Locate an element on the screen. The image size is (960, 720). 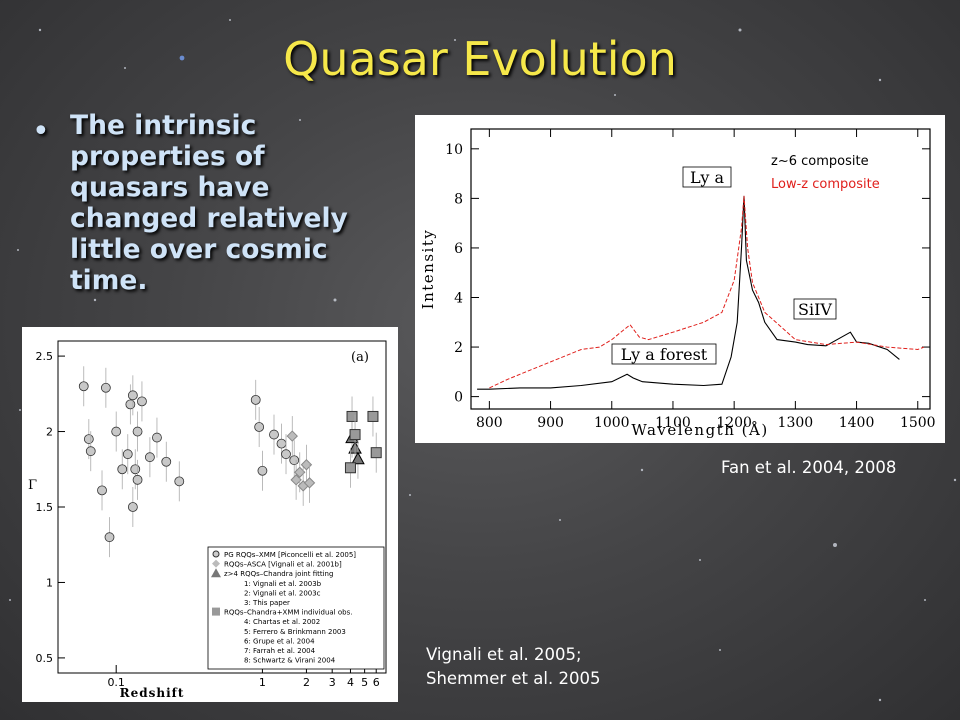
xray-ytick-label: 2 is located at coordinates (49, 432).